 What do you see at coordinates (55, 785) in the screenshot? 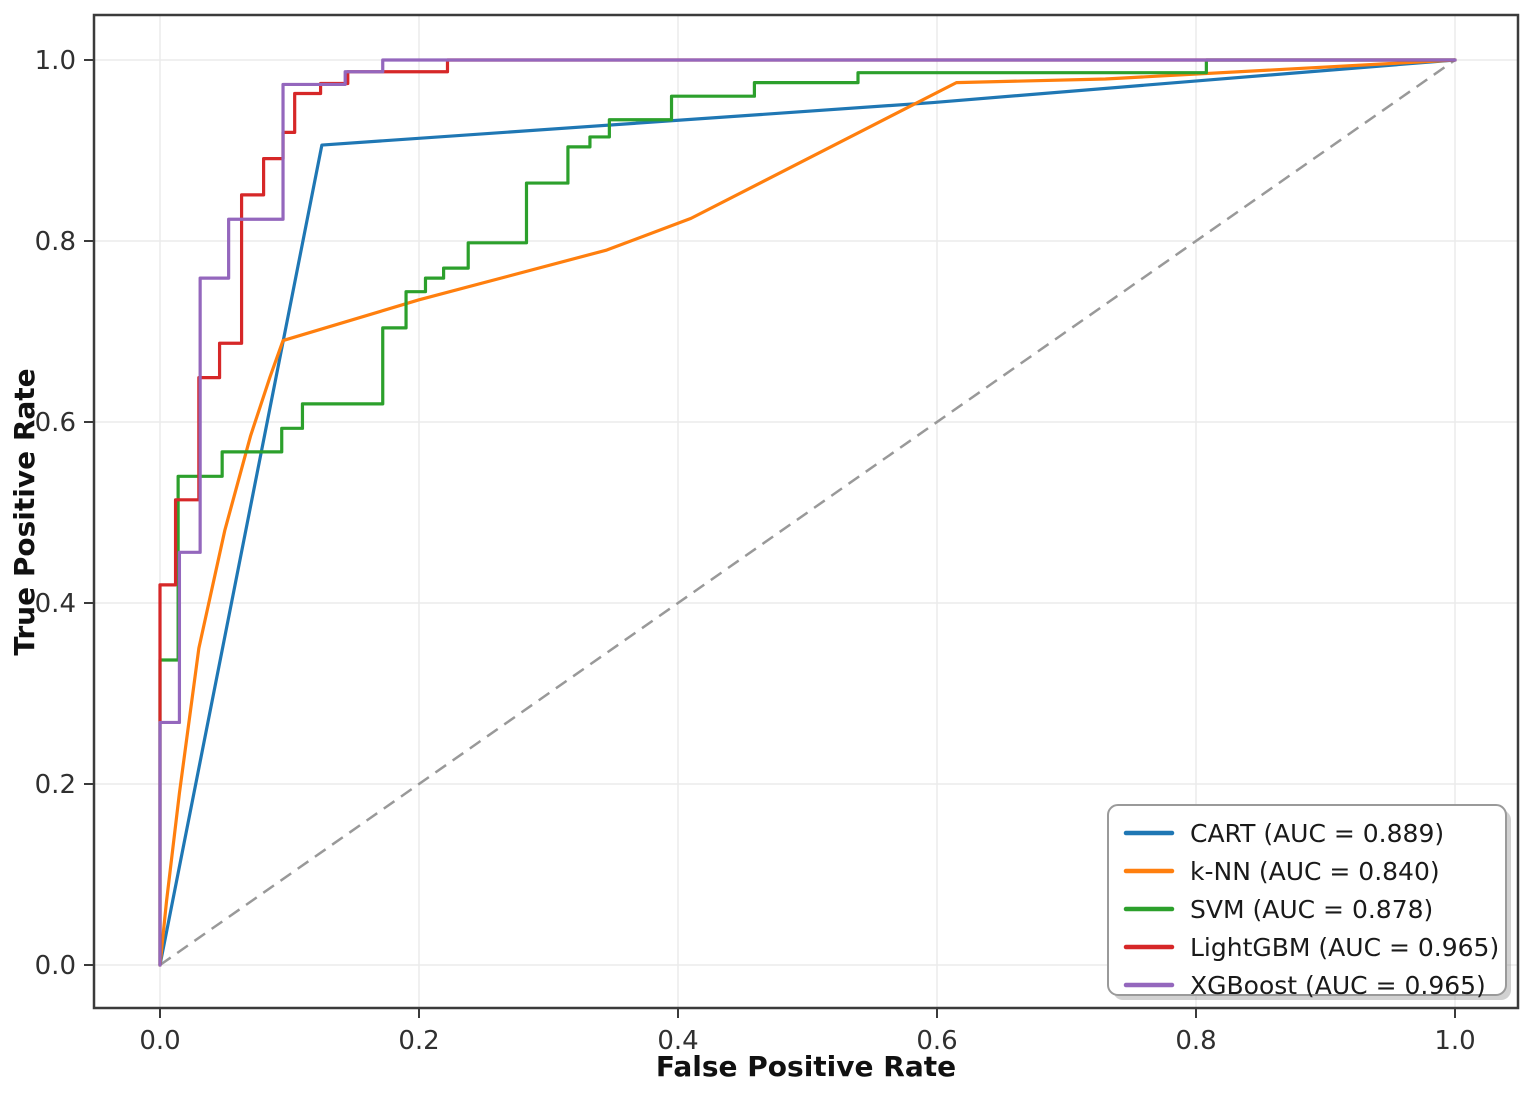
I see `y-tick-label: 0.2` at bounding box center [55, 785].